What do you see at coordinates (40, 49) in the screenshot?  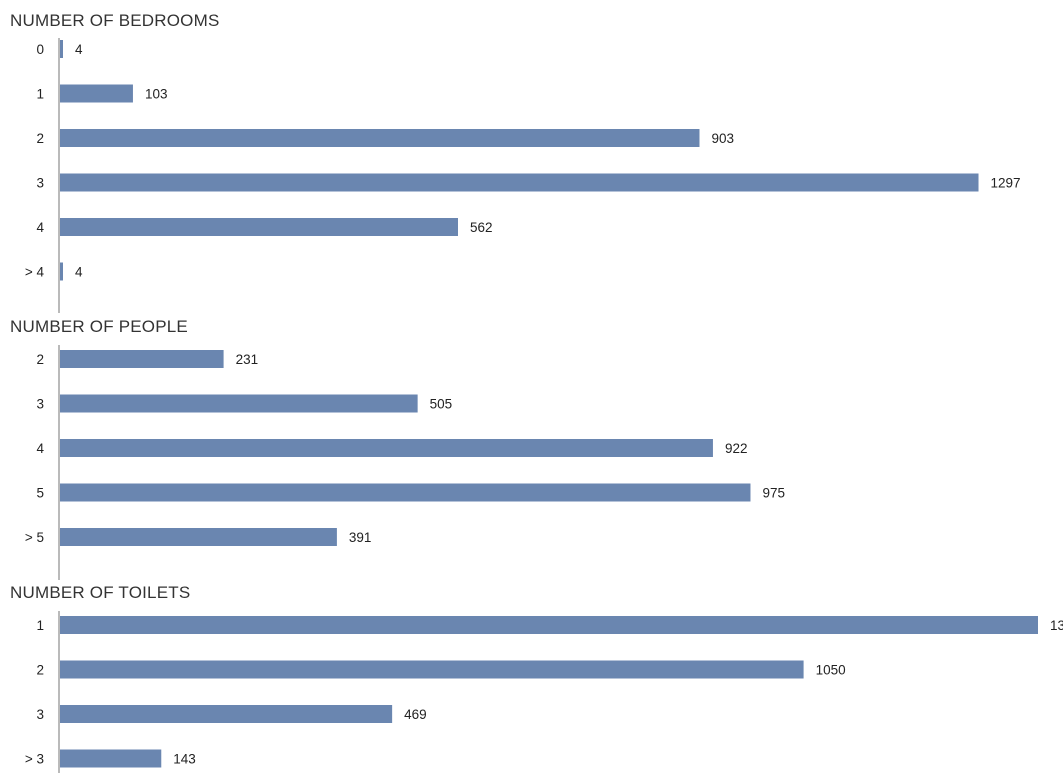 I see `category-label: 0` at bounding box center [40, 49].